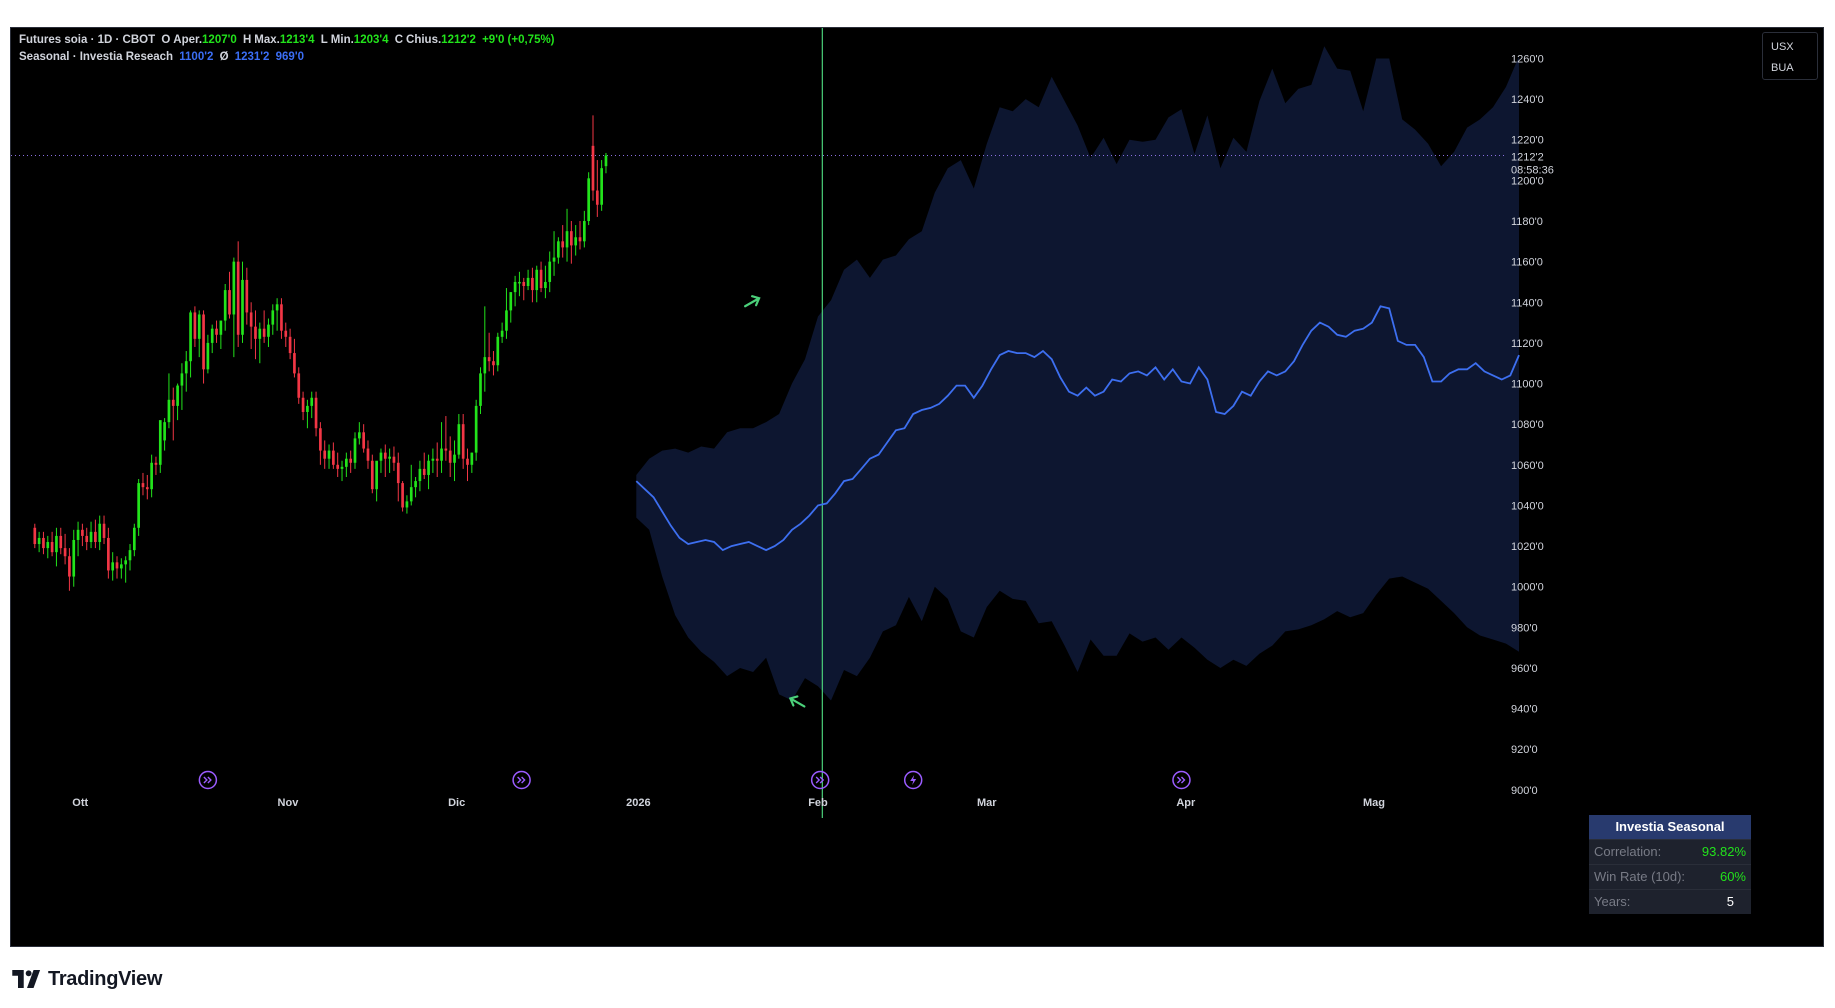 The image size is (1835, 1008). What do you see at coordinates (1790, 56) in the screenshot?
I see `currency-unit-button: USX BUA` at bounding box center [1790, 56].